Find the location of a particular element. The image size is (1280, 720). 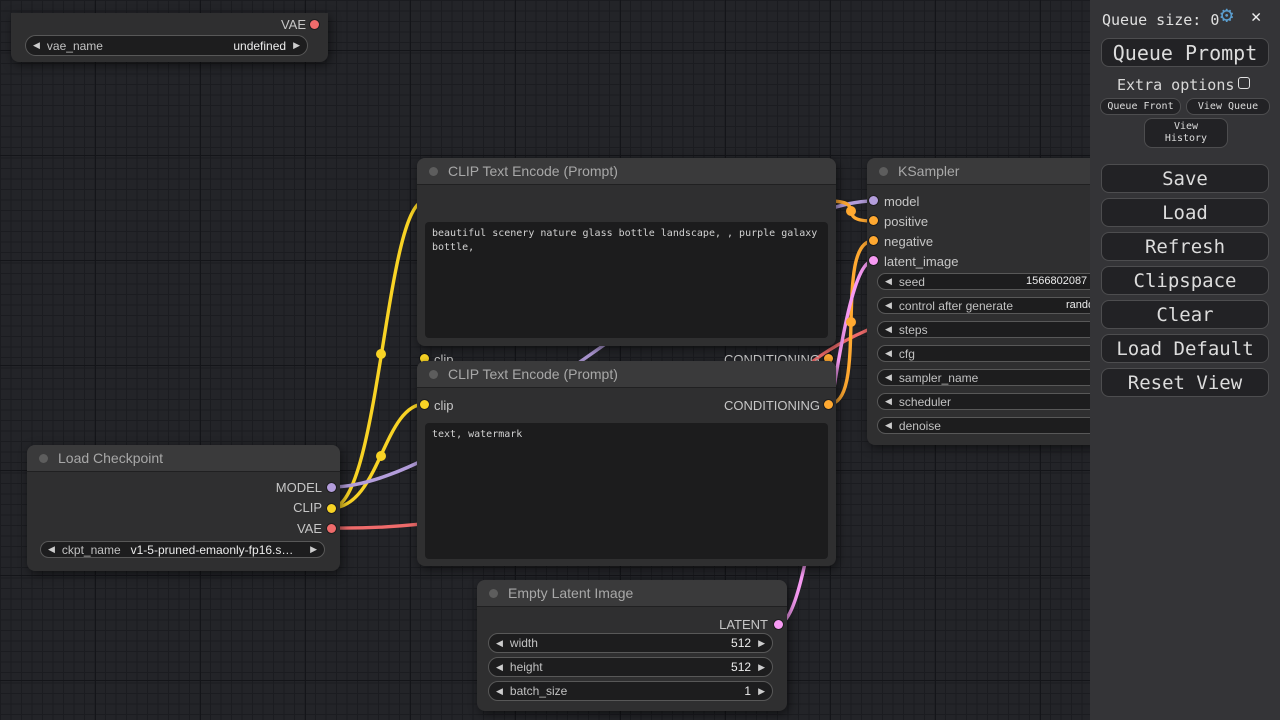

node-title: KSampler is located at coordinates (929, 171).